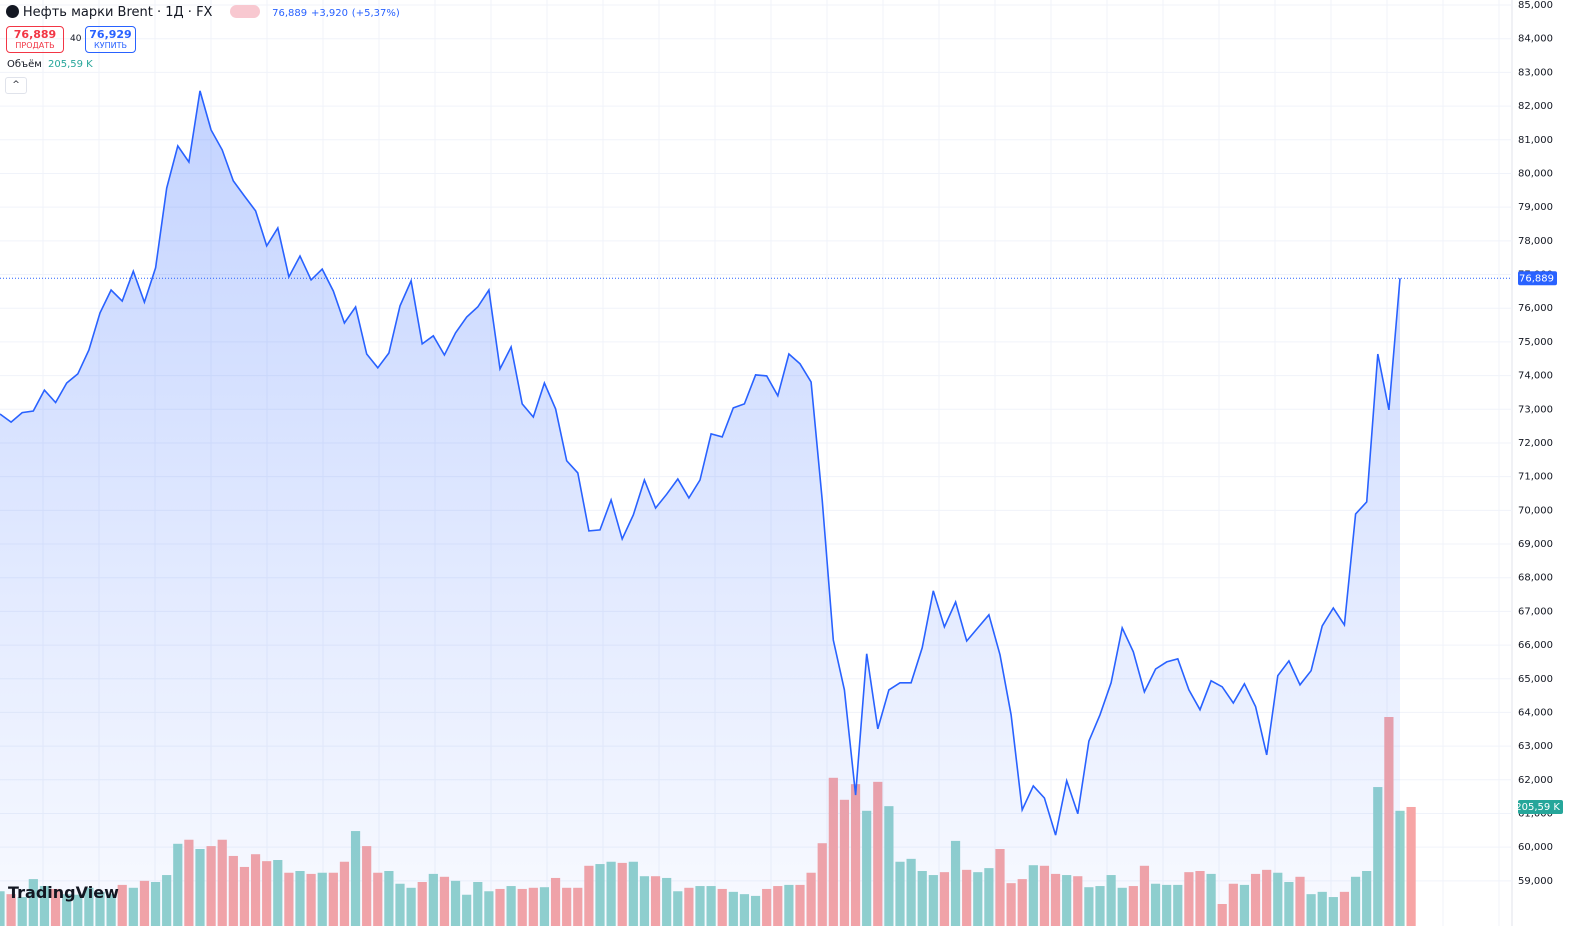  I want to click on y-tick-label: 59,000, so click(1535, 881).